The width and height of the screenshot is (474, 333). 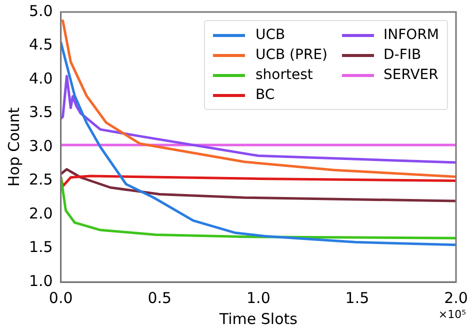 I want to click on y-tick-label: 2.5, so click(x=40, y=179).